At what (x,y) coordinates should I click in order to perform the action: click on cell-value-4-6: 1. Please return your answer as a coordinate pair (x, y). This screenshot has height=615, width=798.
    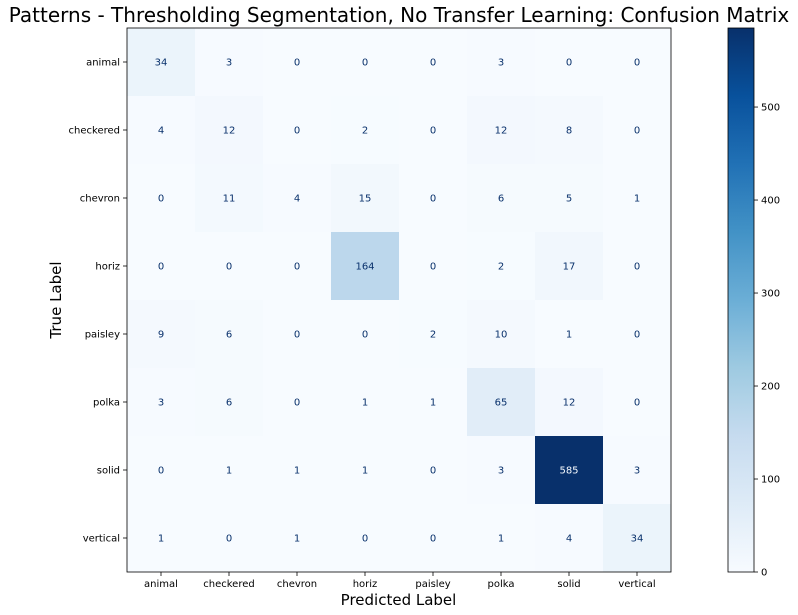
    Looking at the image, I should click on (569, 335).